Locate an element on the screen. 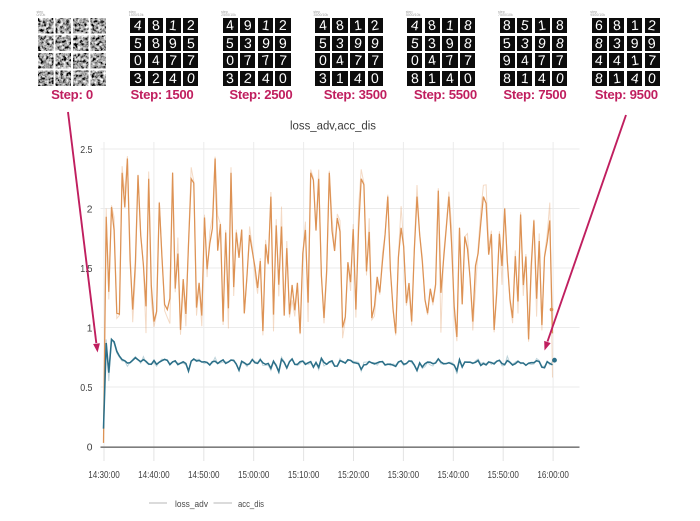 The height and width of the screenshot is (521, 700). svg-text: loss_adv,acc_dis is located at coordinates (333, 126).